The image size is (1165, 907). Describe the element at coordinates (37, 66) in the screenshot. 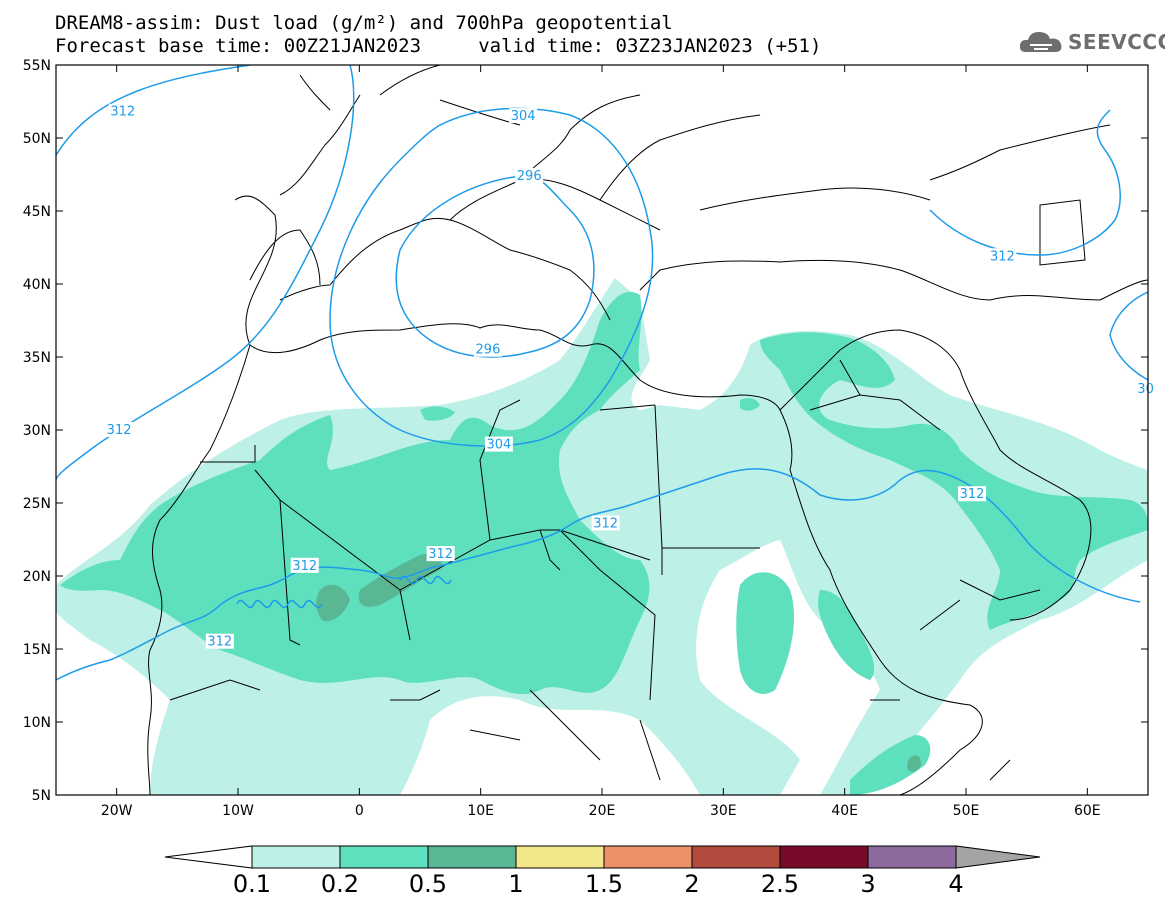

I see `lat-tick-label: 55N` at that location.